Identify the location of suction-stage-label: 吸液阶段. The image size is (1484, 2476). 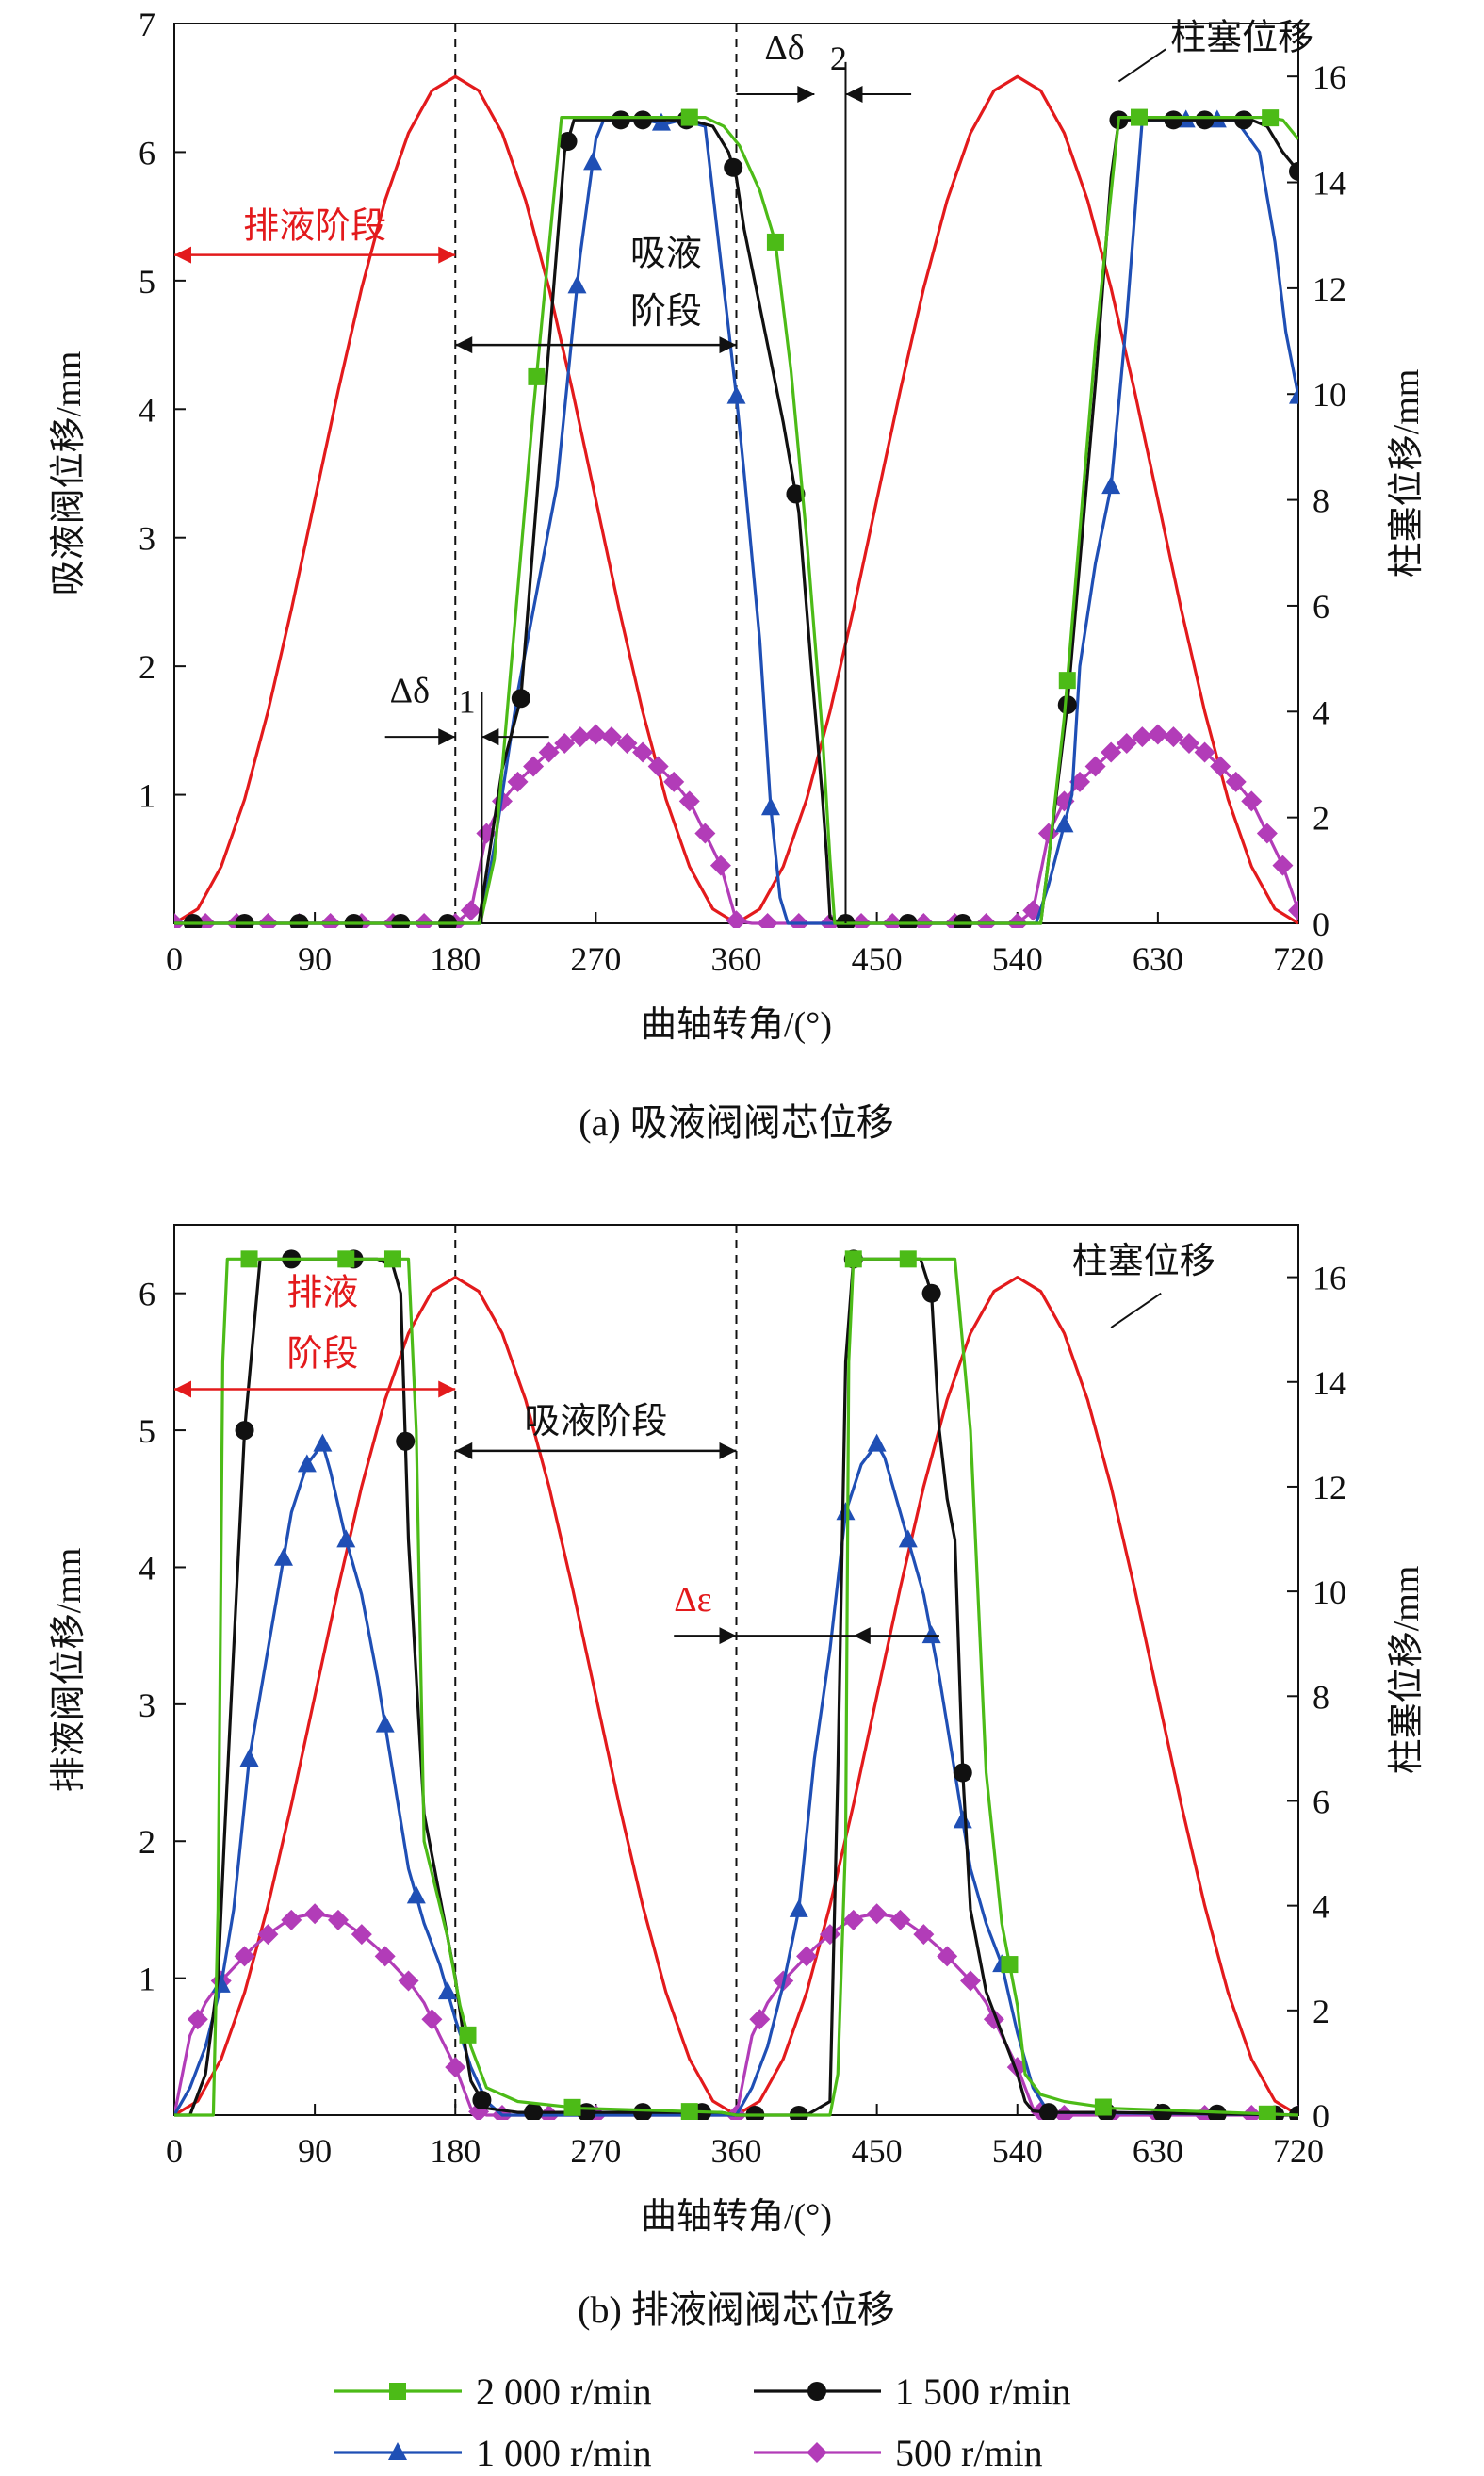
(595, 1422).